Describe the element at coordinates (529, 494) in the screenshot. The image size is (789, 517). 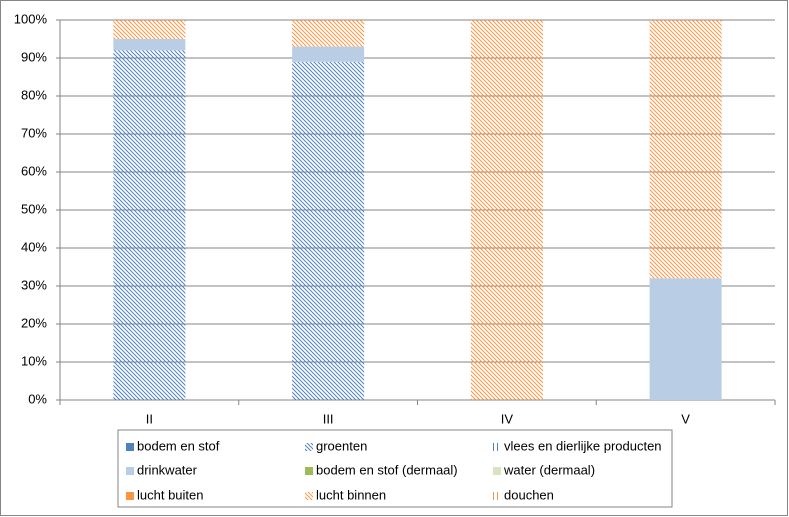
I see `legend-label: douchen` at that location.